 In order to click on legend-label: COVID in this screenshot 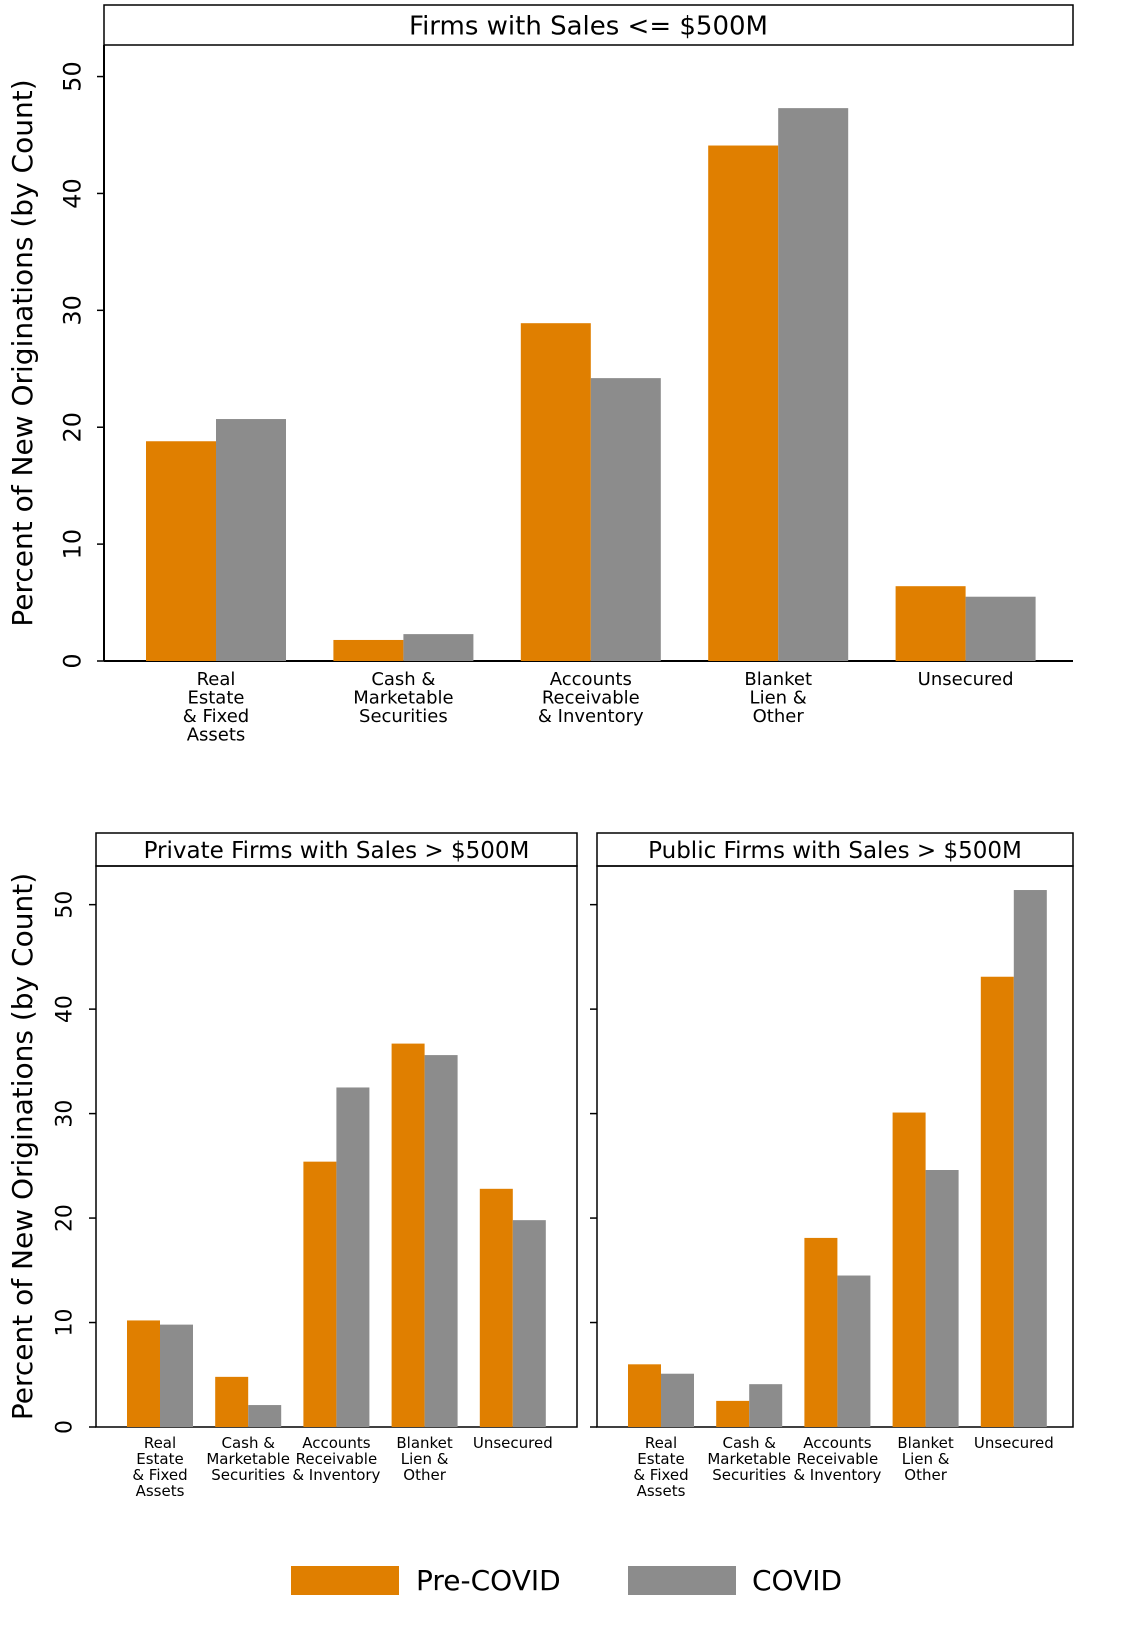, I will do `click(797, 1580)`.